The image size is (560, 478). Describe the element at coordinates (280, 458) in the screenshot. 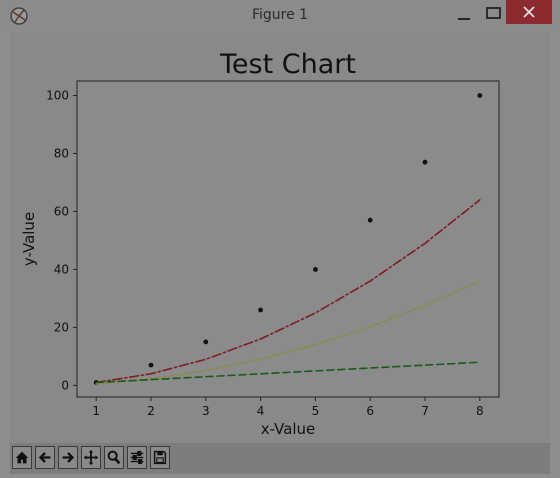

I see `navigation-toolbar` at that location.